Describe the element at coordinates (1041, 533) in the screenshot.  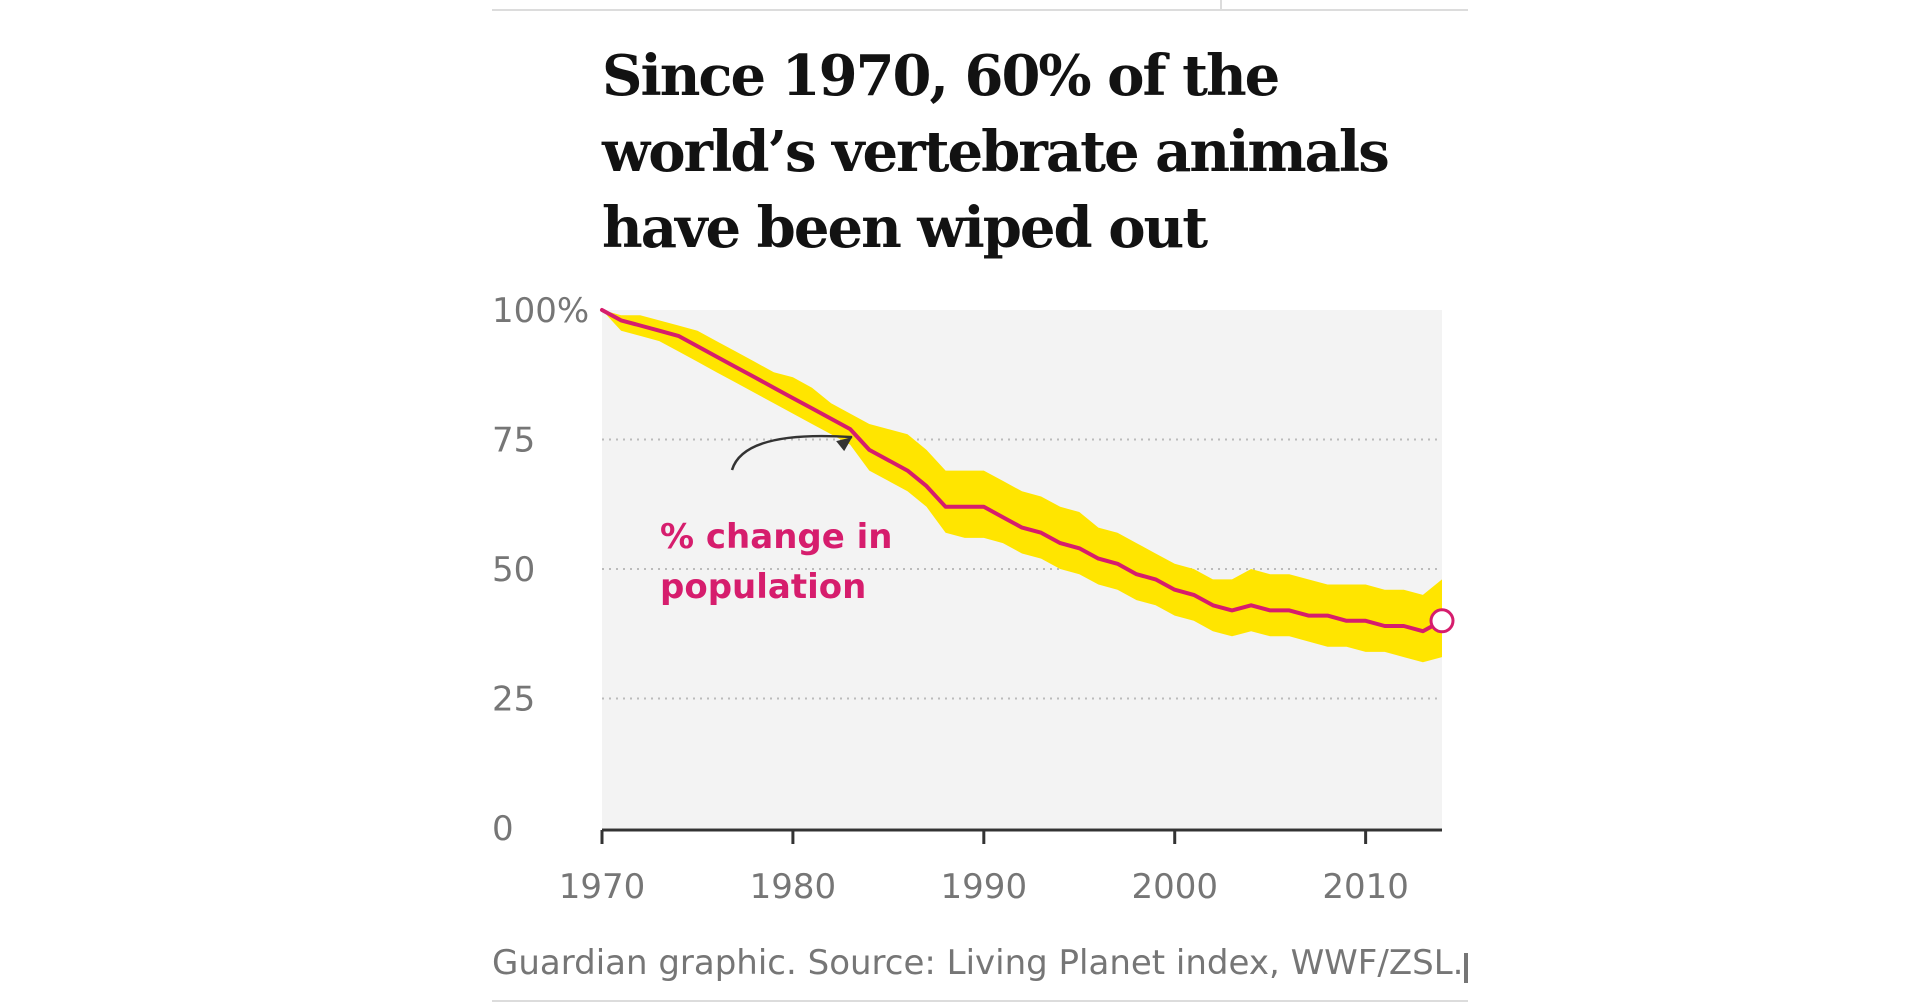
I see `data-point-1993` at that location.